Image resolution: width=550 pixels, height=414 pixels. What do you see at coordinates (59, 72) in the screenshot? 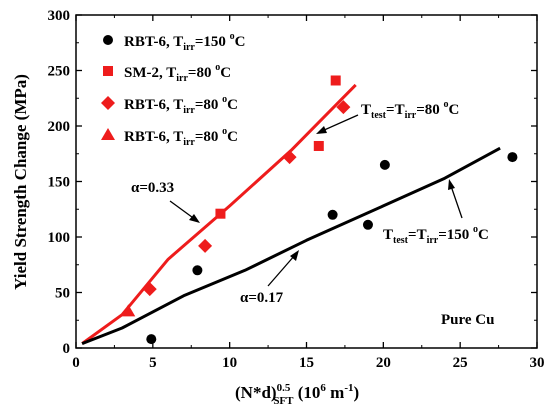
I see `y-tick-label: 250` at bounding box center [59, 72].